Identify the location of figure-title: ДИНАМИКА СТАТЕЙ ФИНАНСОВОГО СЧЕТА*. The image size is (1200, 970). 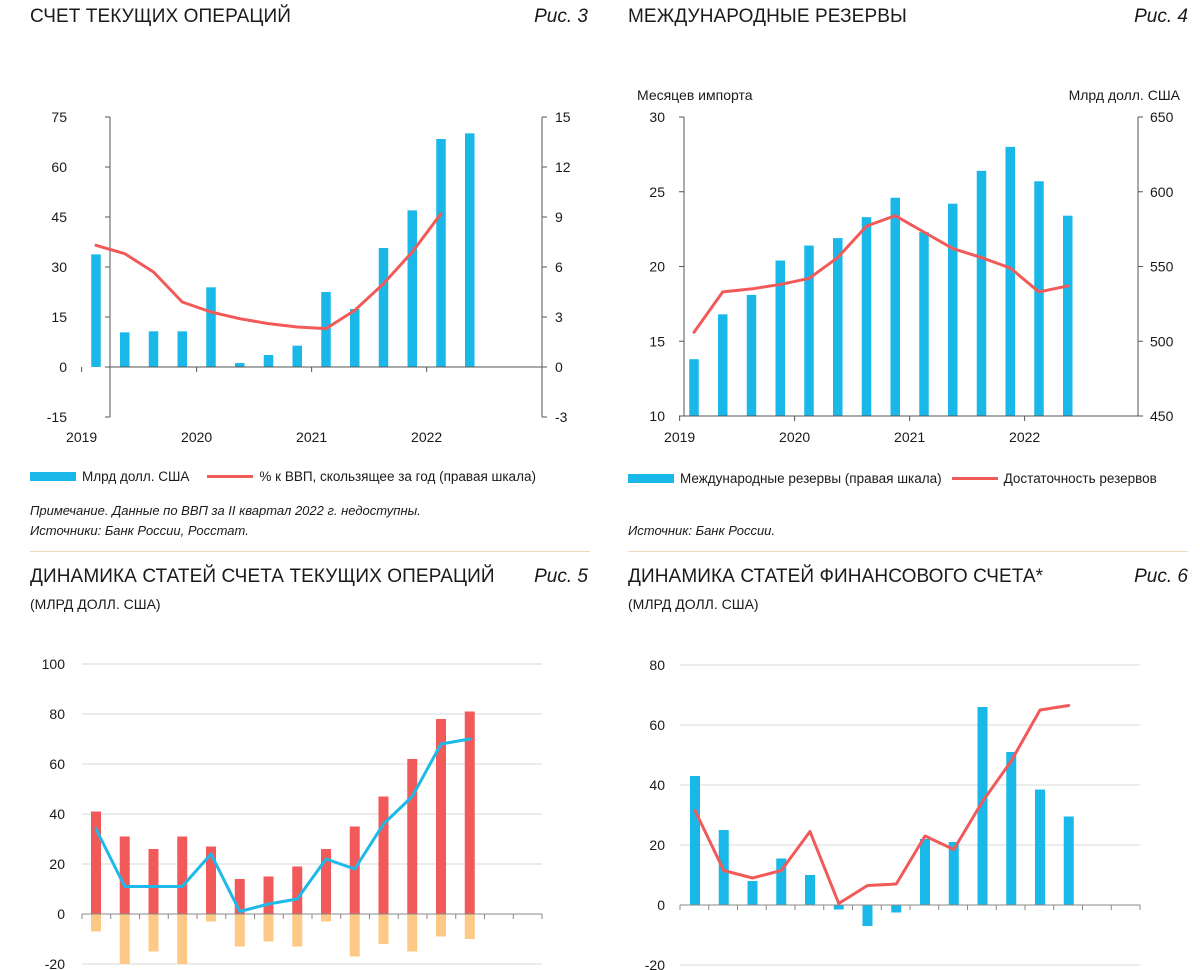
(836, 576).